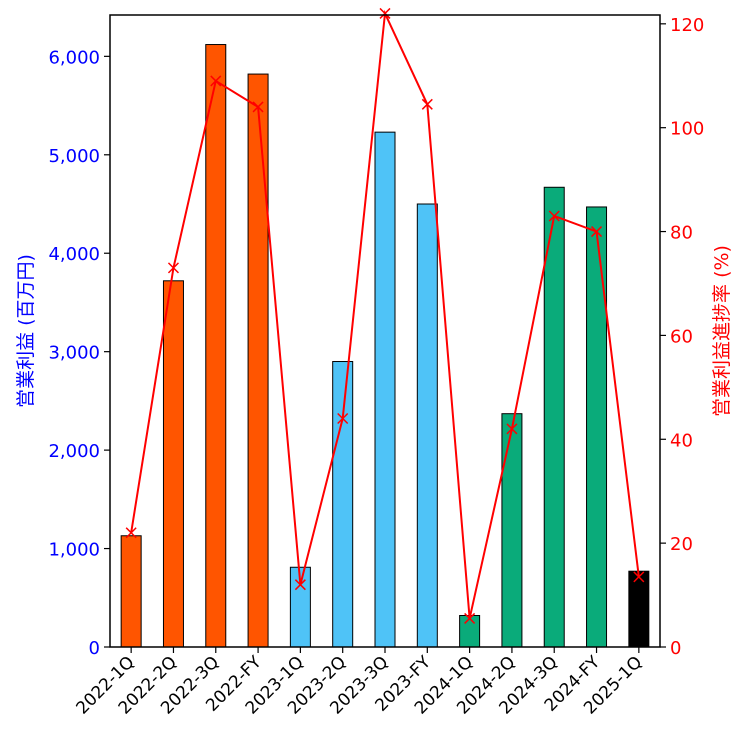 This screenshot has width=750, height=754. Describe the element at coordinates (427, 104) in the screenshot. I see `line-marker-2023-FY` at that location.